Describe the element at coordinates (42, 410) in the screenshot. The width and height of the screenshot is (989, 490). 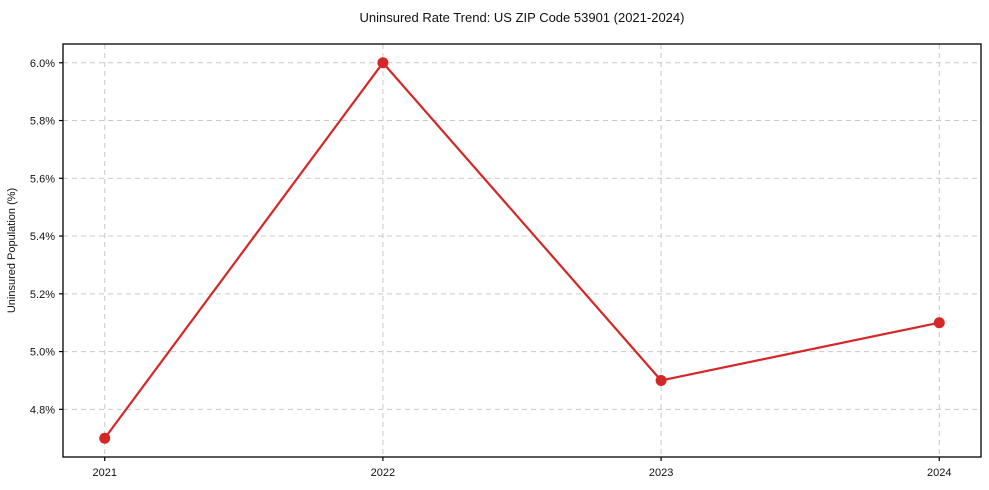
I see `y-tick-label: 4.8%` at that location.